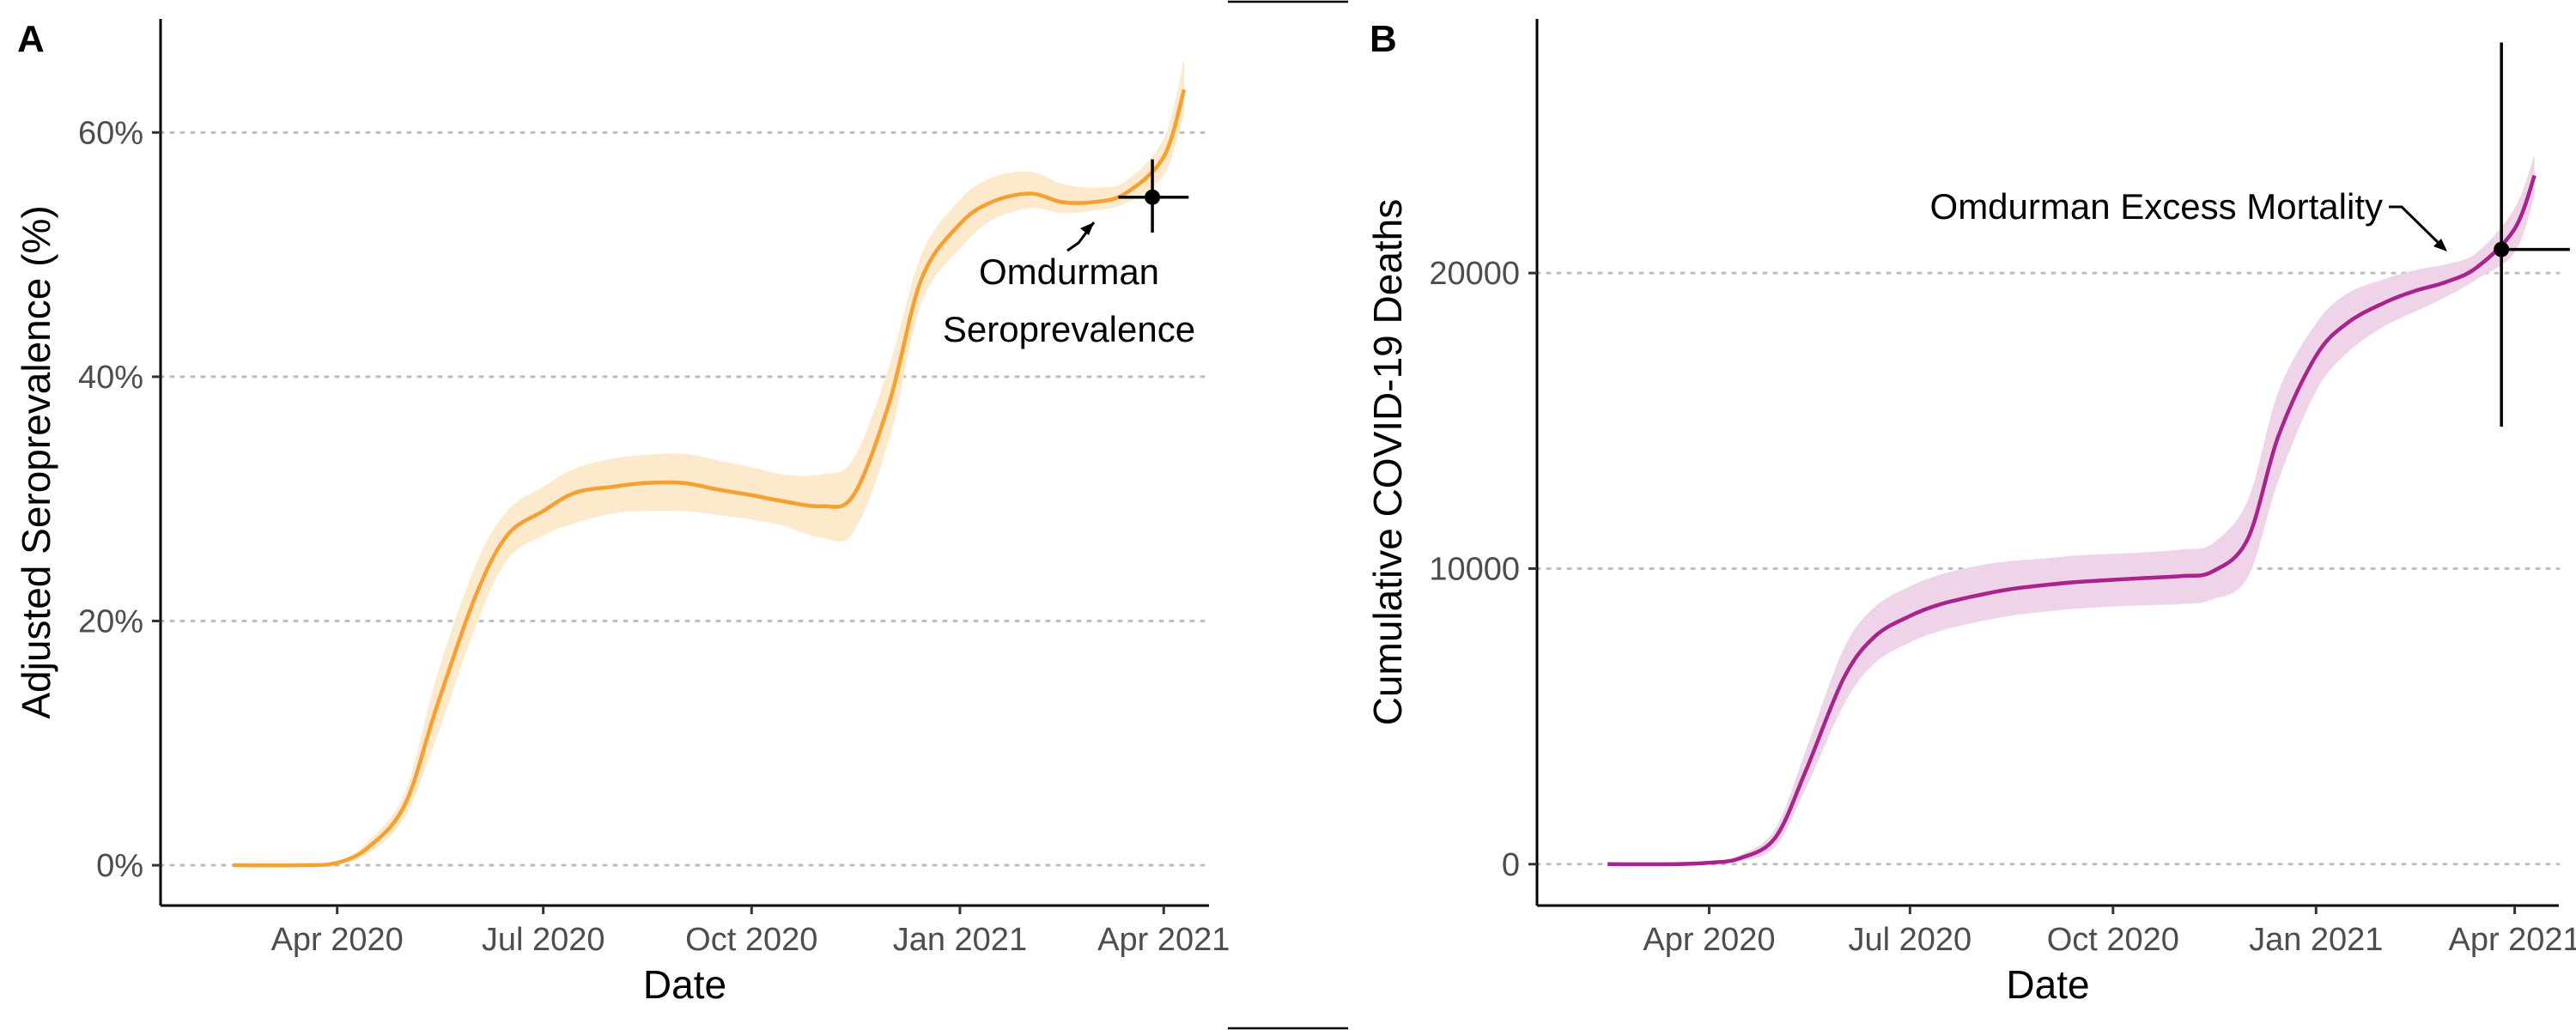 This screenshot has height=1030, width=2576. I want to click on panel-letter-a: A, so click(31, 39).